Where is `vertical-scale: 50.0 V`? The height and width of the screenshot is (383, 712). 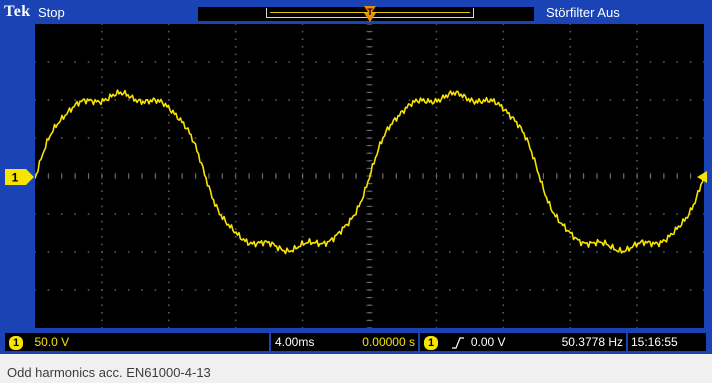 vertical-scale: 50.0 V is located at coordinates (52, 342).